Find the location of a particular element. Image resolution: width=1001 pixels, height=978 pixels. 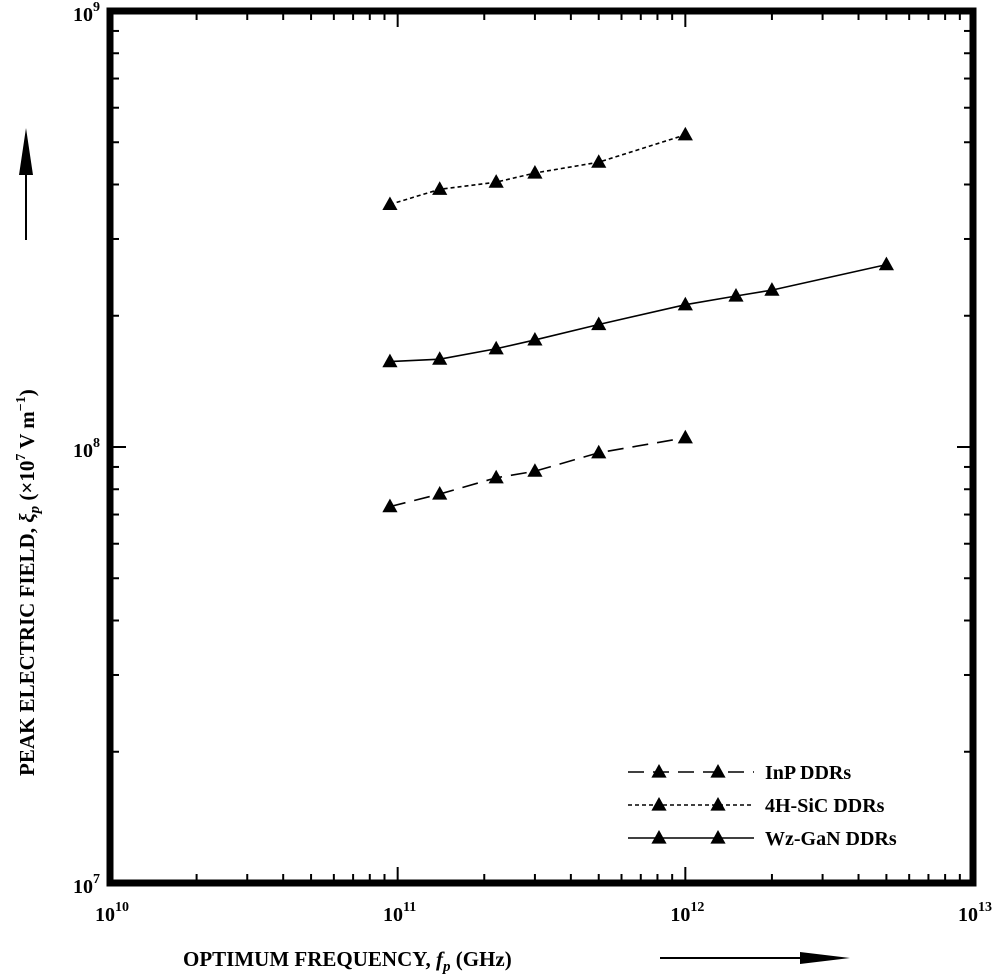

svg-text: OPTIMUM FREQUENCY, fp (GHz) is located at coordinates (347, 961).